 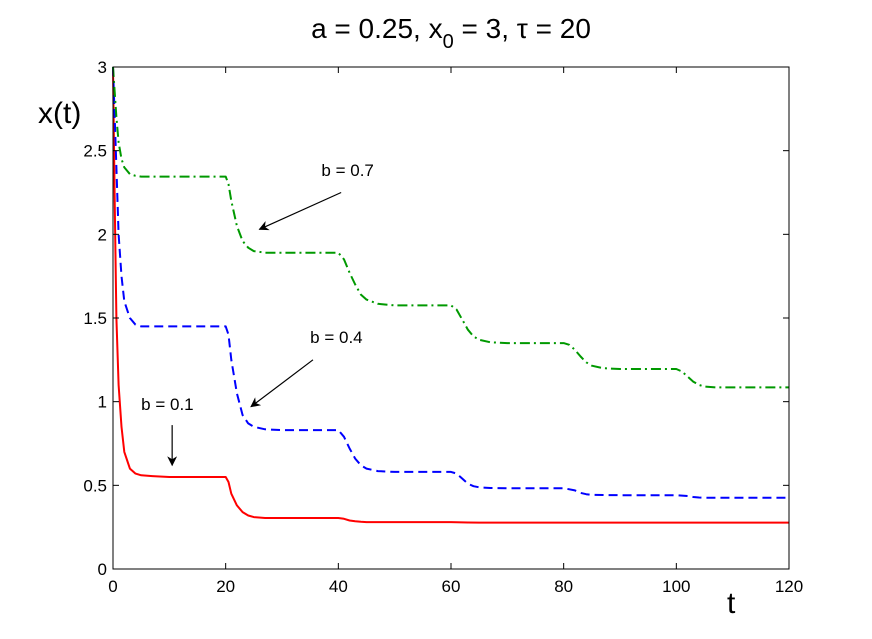 I want to click on x-tick-label-6: 120, so click(x=789, y=586).